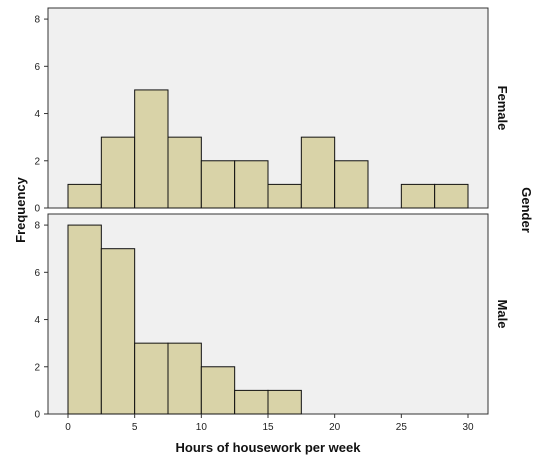  Describe the element at coordinates (68, 427) in the screenshot. I see `x-tick-label: 0` at that location.